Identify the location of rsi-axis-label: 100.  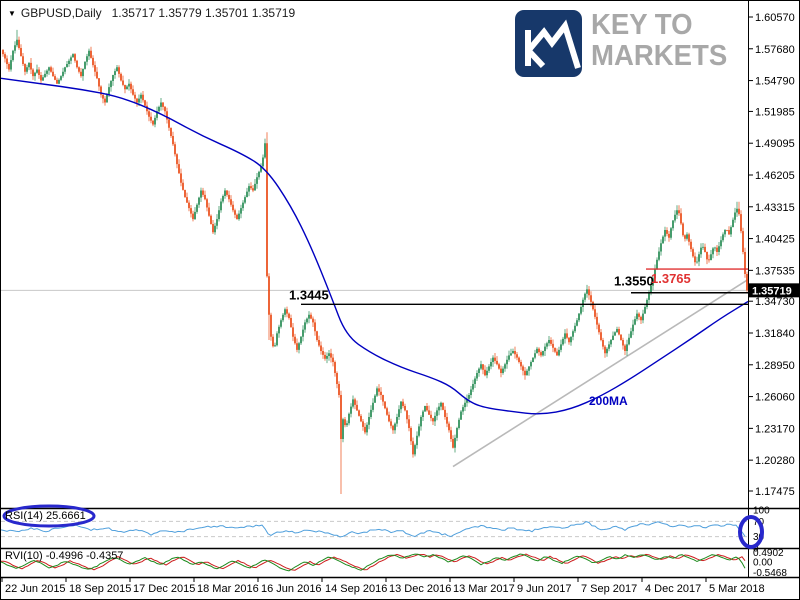
(761, 511).